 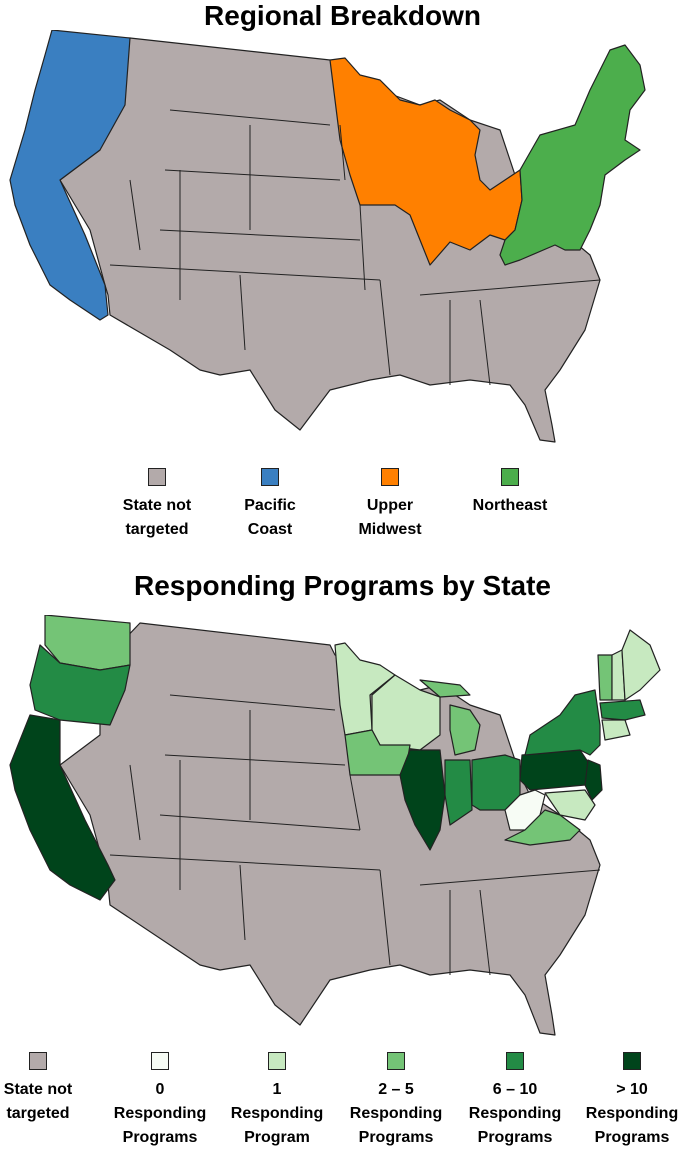 I want to click on legend1-northeast: Northeast, so click(x=510, y=493).